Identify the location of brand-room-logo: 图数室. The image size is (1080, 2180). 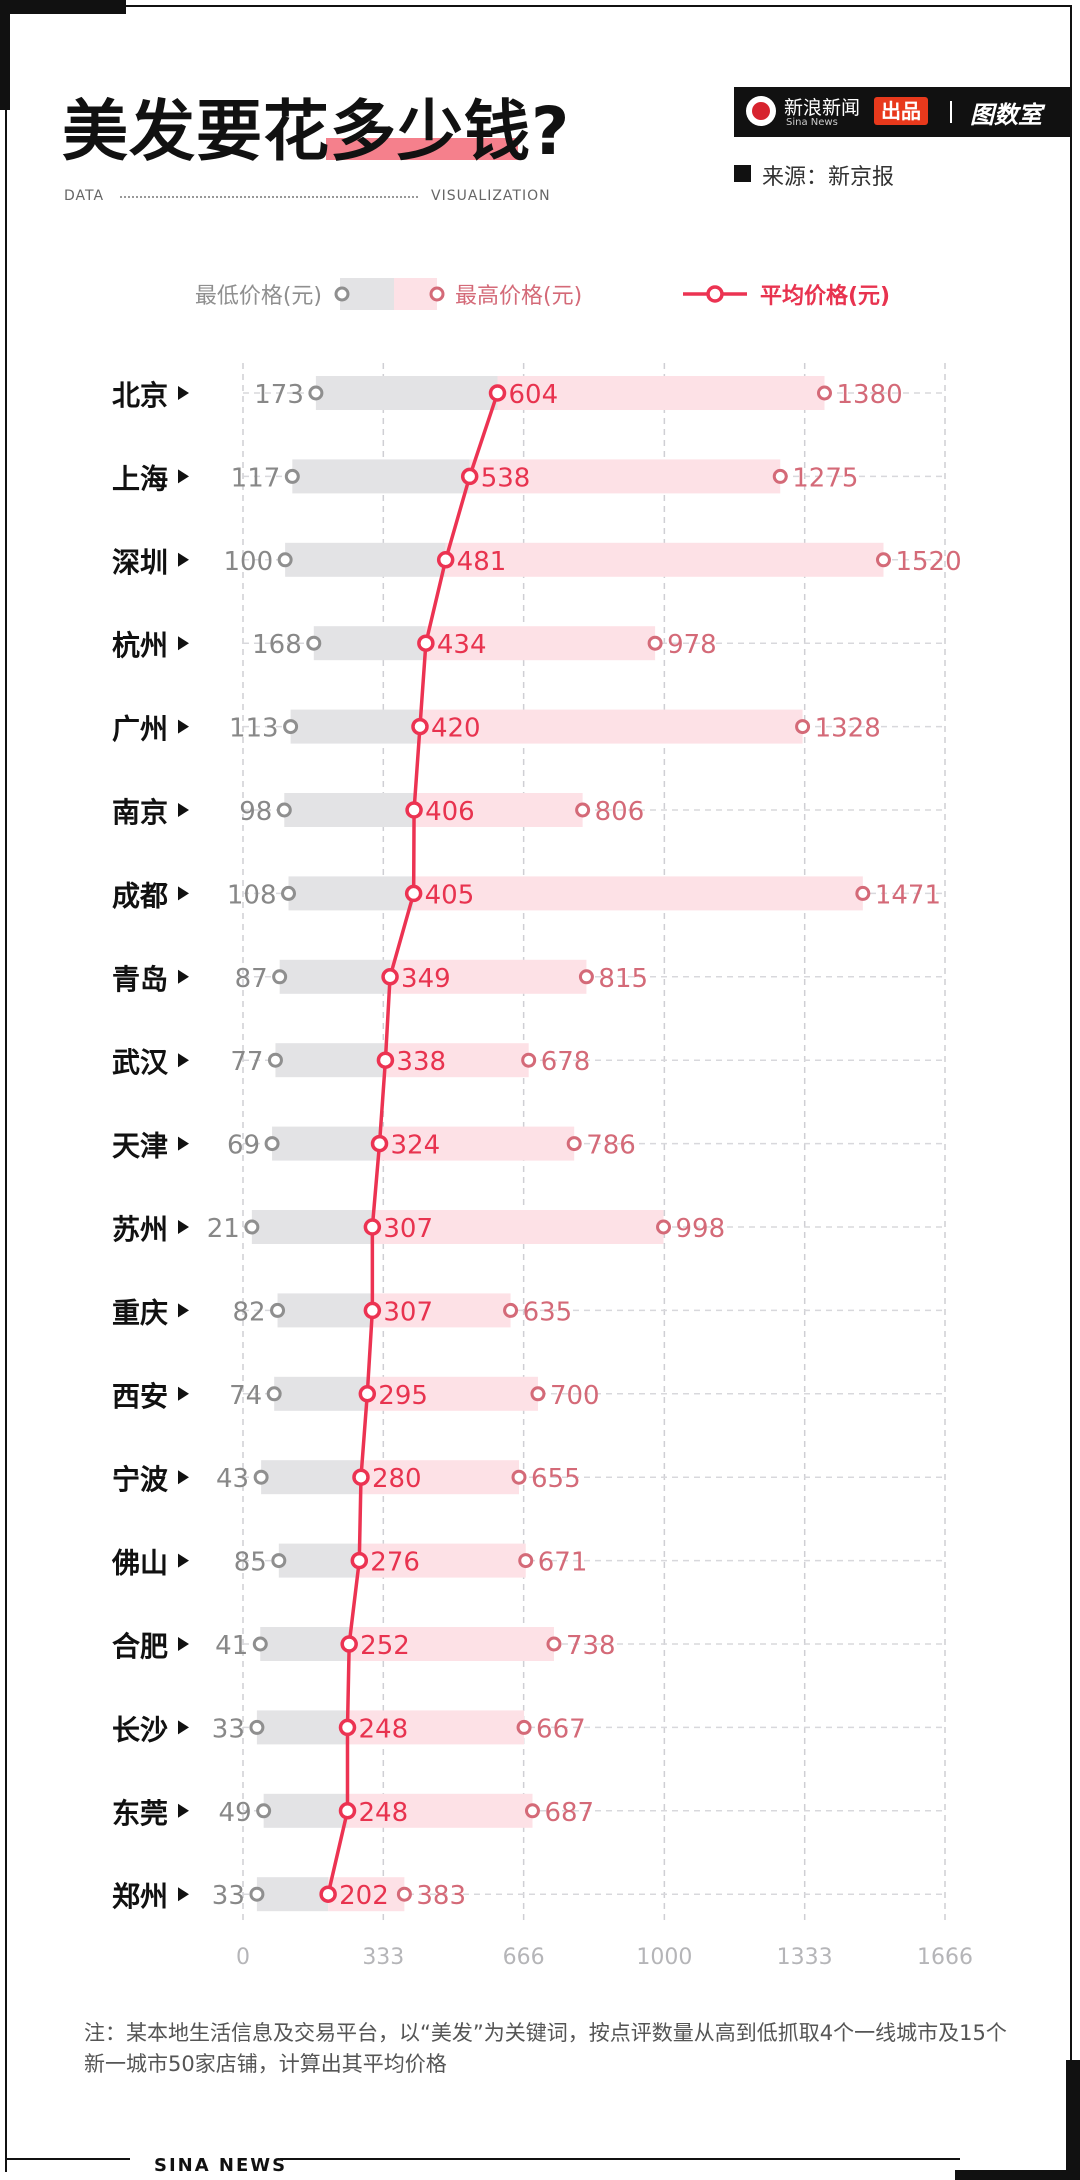
(1006, 115).